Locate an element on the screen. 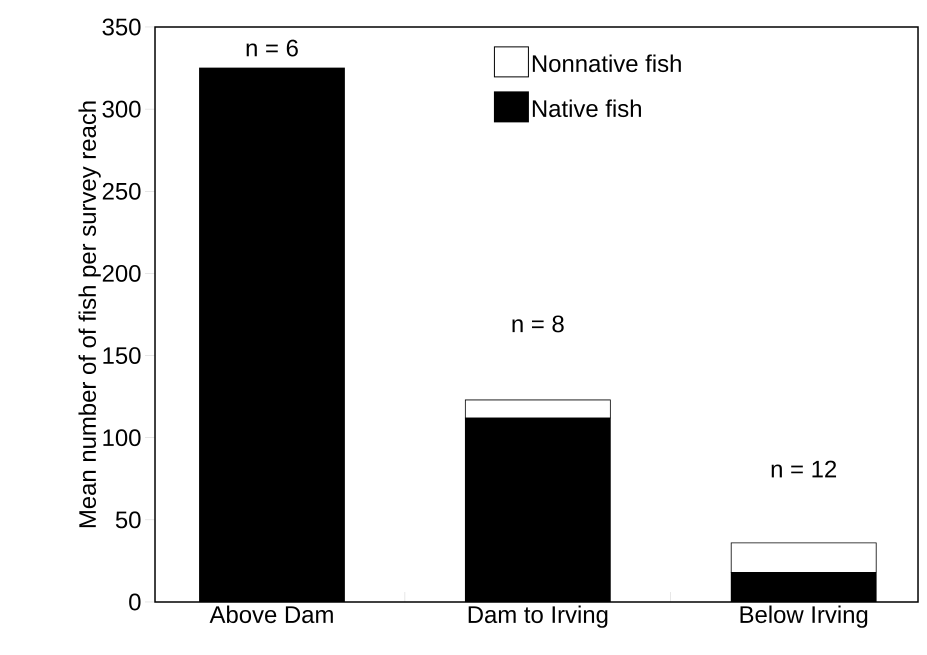 The width and height of the screenshot is (927, 655). y-tick-label: 0 is located at coordinates (135, 602).